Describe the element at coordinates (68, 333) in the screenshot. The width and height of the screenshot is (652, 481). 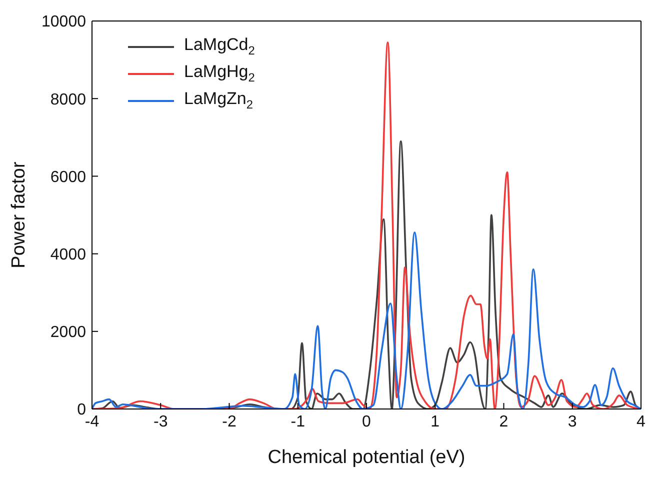
I see `y-tick-label: 2000` at that location.